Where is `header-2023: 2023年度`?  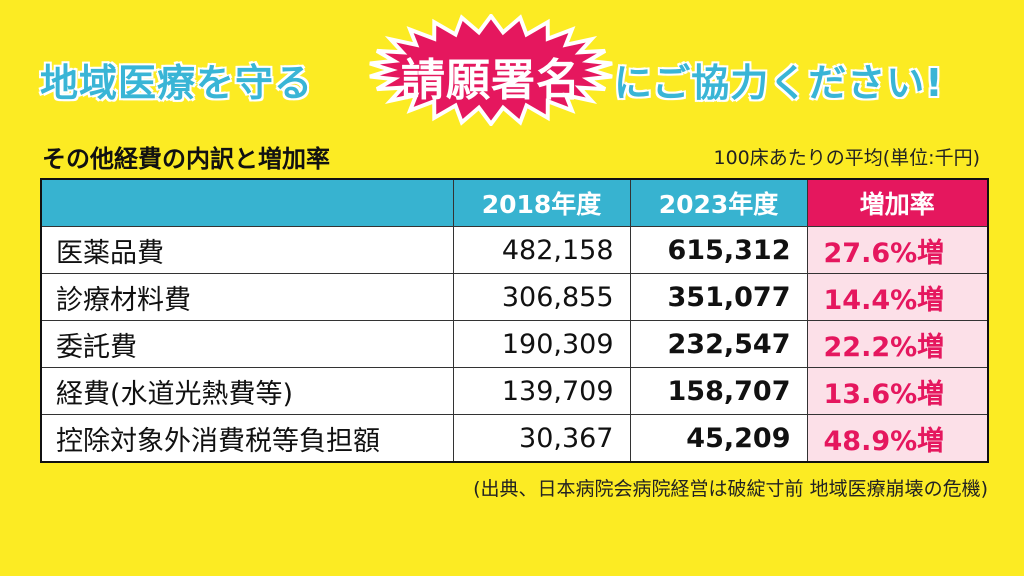 header-2023: 2023年度 is located at coordinates (718, 202).